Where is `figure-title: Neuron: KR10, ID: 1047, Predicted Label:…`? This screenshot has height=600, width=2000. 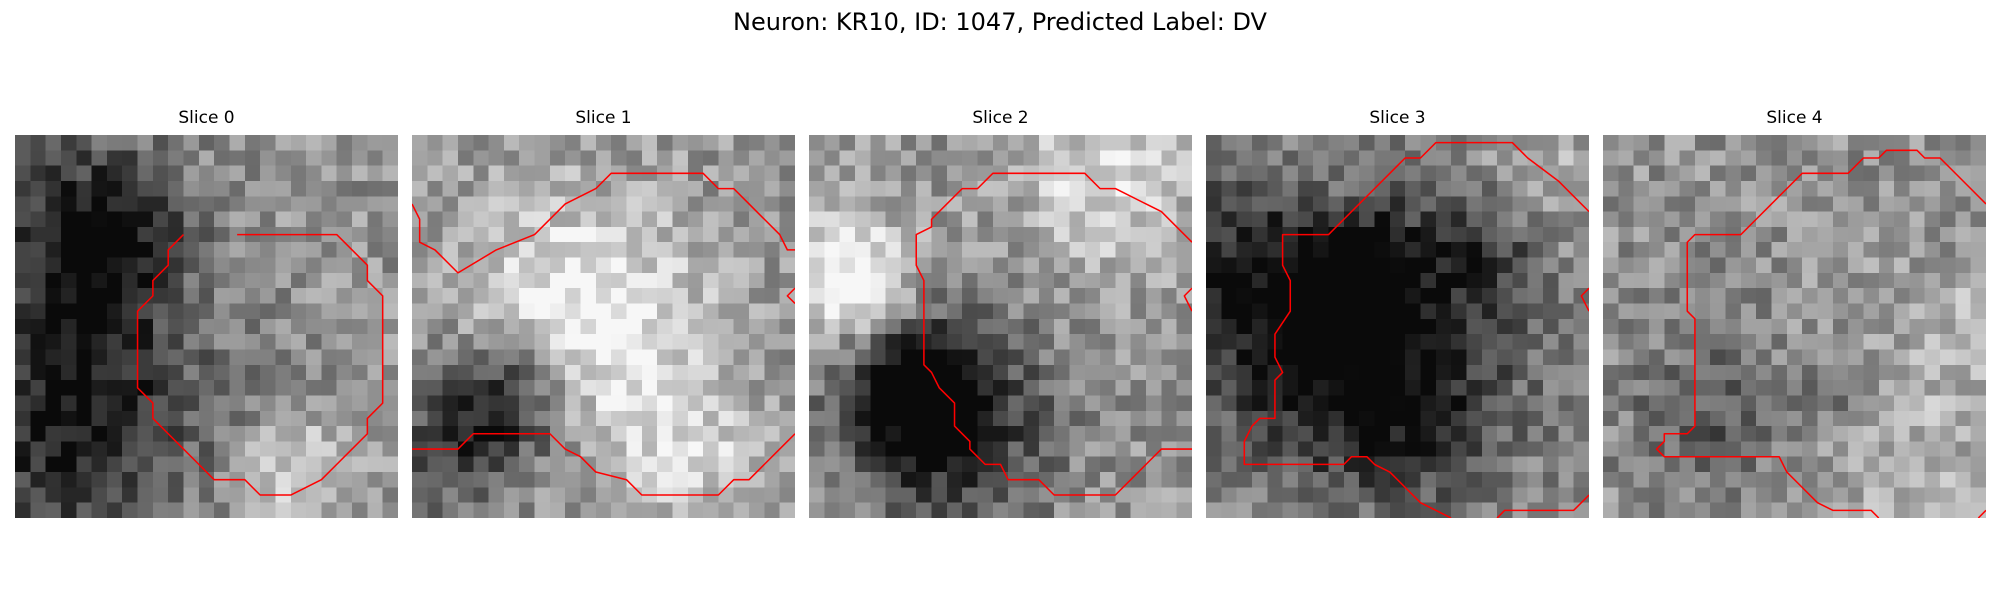 figure-title: Neuron: KR10, ID: 1047, Predicted Label:… is located at coordinates (1000, 22).